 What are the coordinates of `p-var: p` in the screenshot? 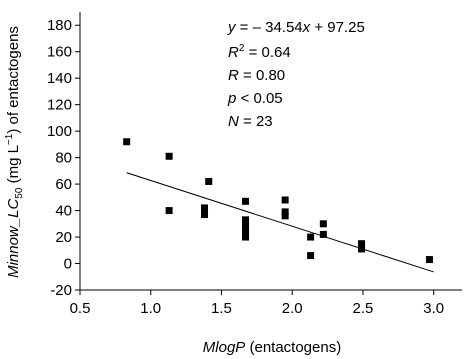 It's located at (231, 98).